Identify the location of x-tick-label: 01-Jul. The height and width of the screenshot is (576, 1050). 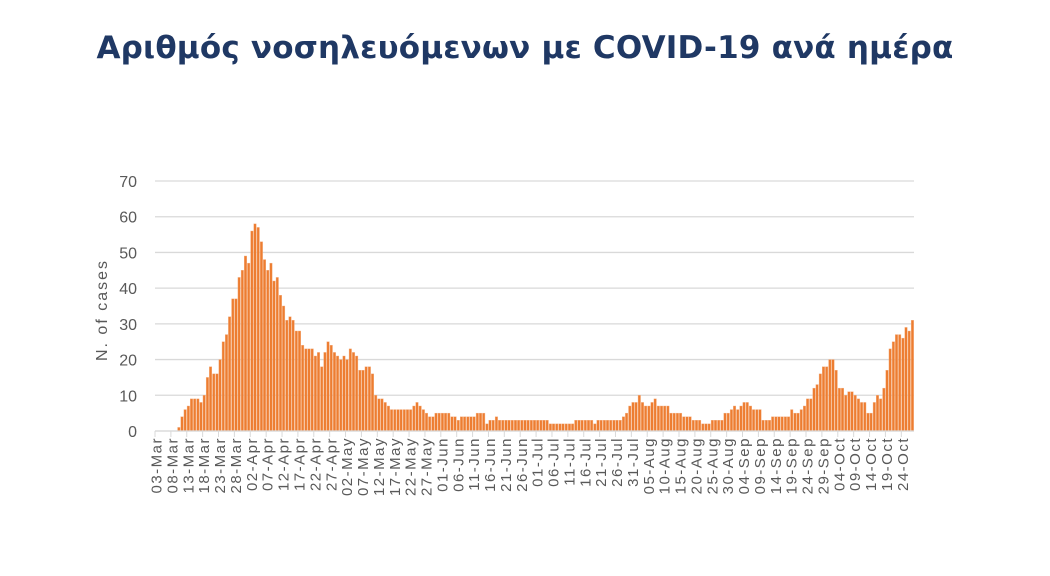
(538, 462).